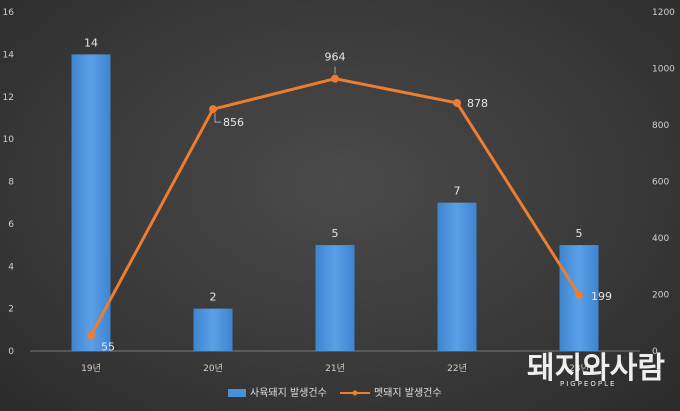 The width and height of the screenshot is (680, 411). Describe the element at coordinates (288, 393) in the screenshot. I see `legend-label-bar: 사육돼지 발생건수` at that location.